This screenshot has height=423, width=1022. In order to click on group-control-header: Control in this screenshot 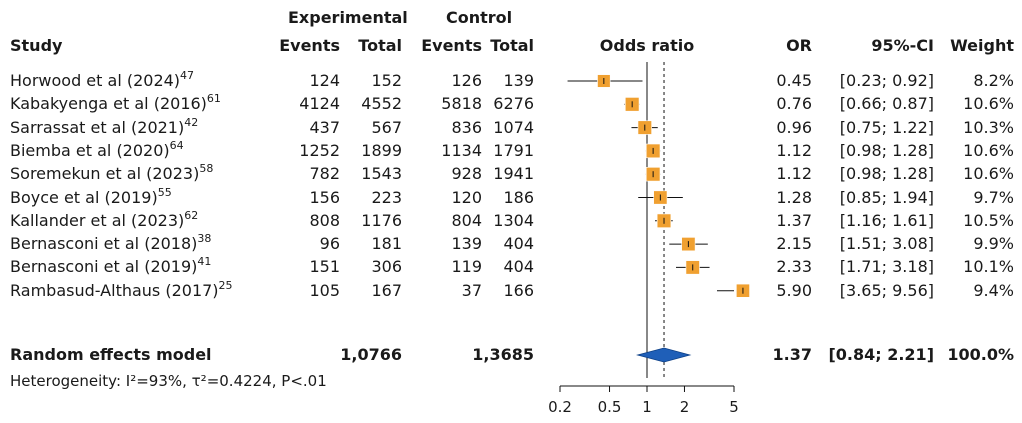, I will do `click(479, 17)`.